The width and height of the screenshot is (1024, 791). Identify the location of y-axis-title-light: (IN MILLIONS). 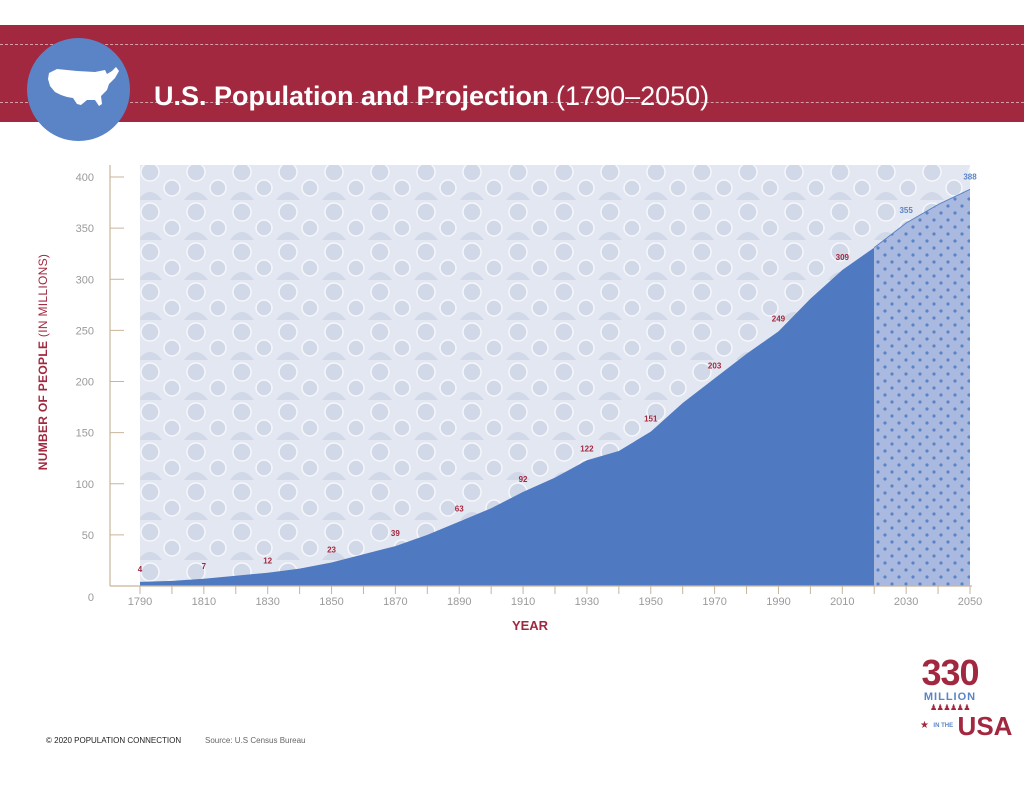
(43, 295).